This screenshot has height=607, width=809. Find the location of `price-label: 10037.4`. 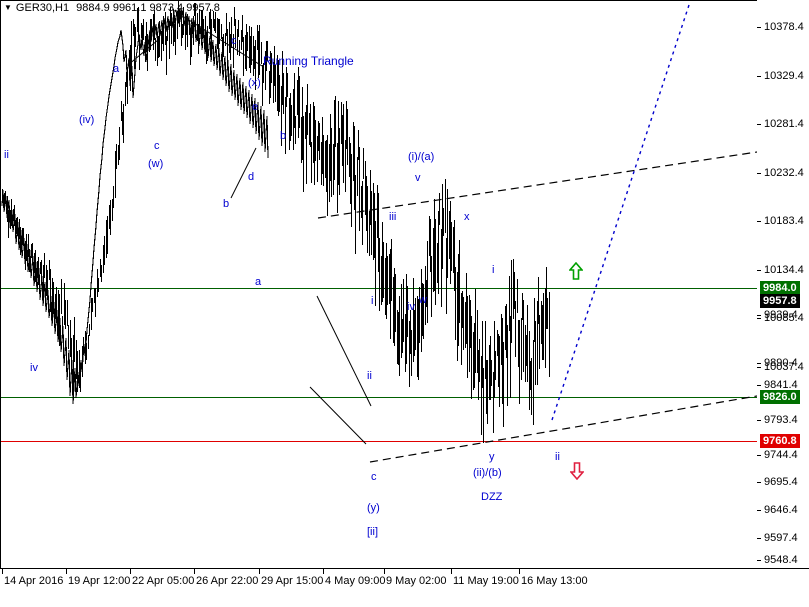

price-label: 10037.4 is located at coordinates (784, 367).